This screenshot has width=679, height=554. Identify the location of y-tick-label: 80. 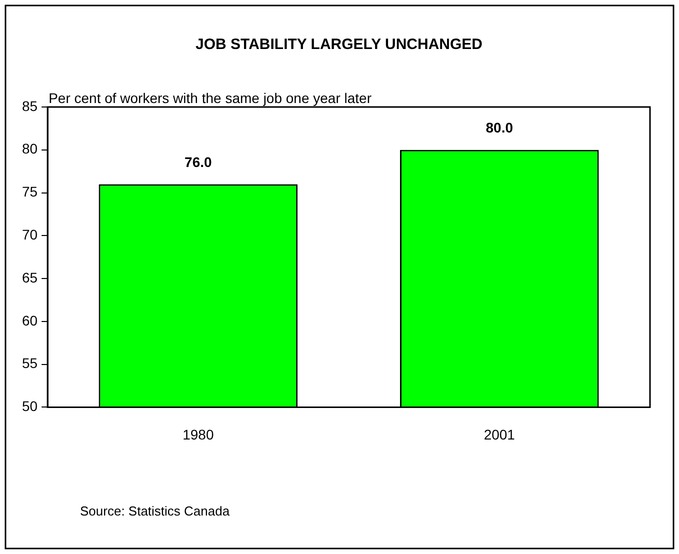
(30, 148).